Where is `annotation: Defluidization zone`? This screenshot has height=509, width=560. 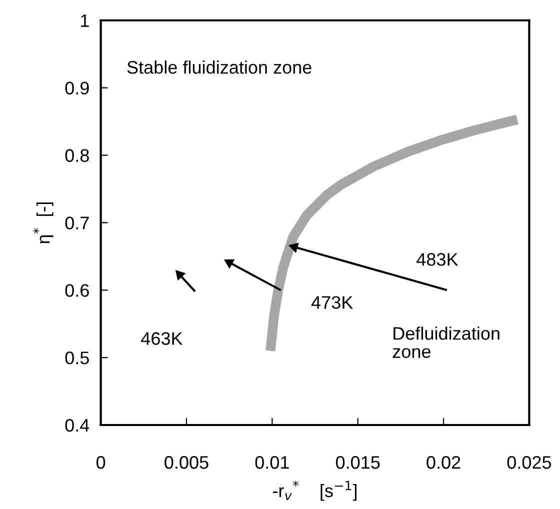 annotation: Defluidization zone is located at coordinates (446, 342).